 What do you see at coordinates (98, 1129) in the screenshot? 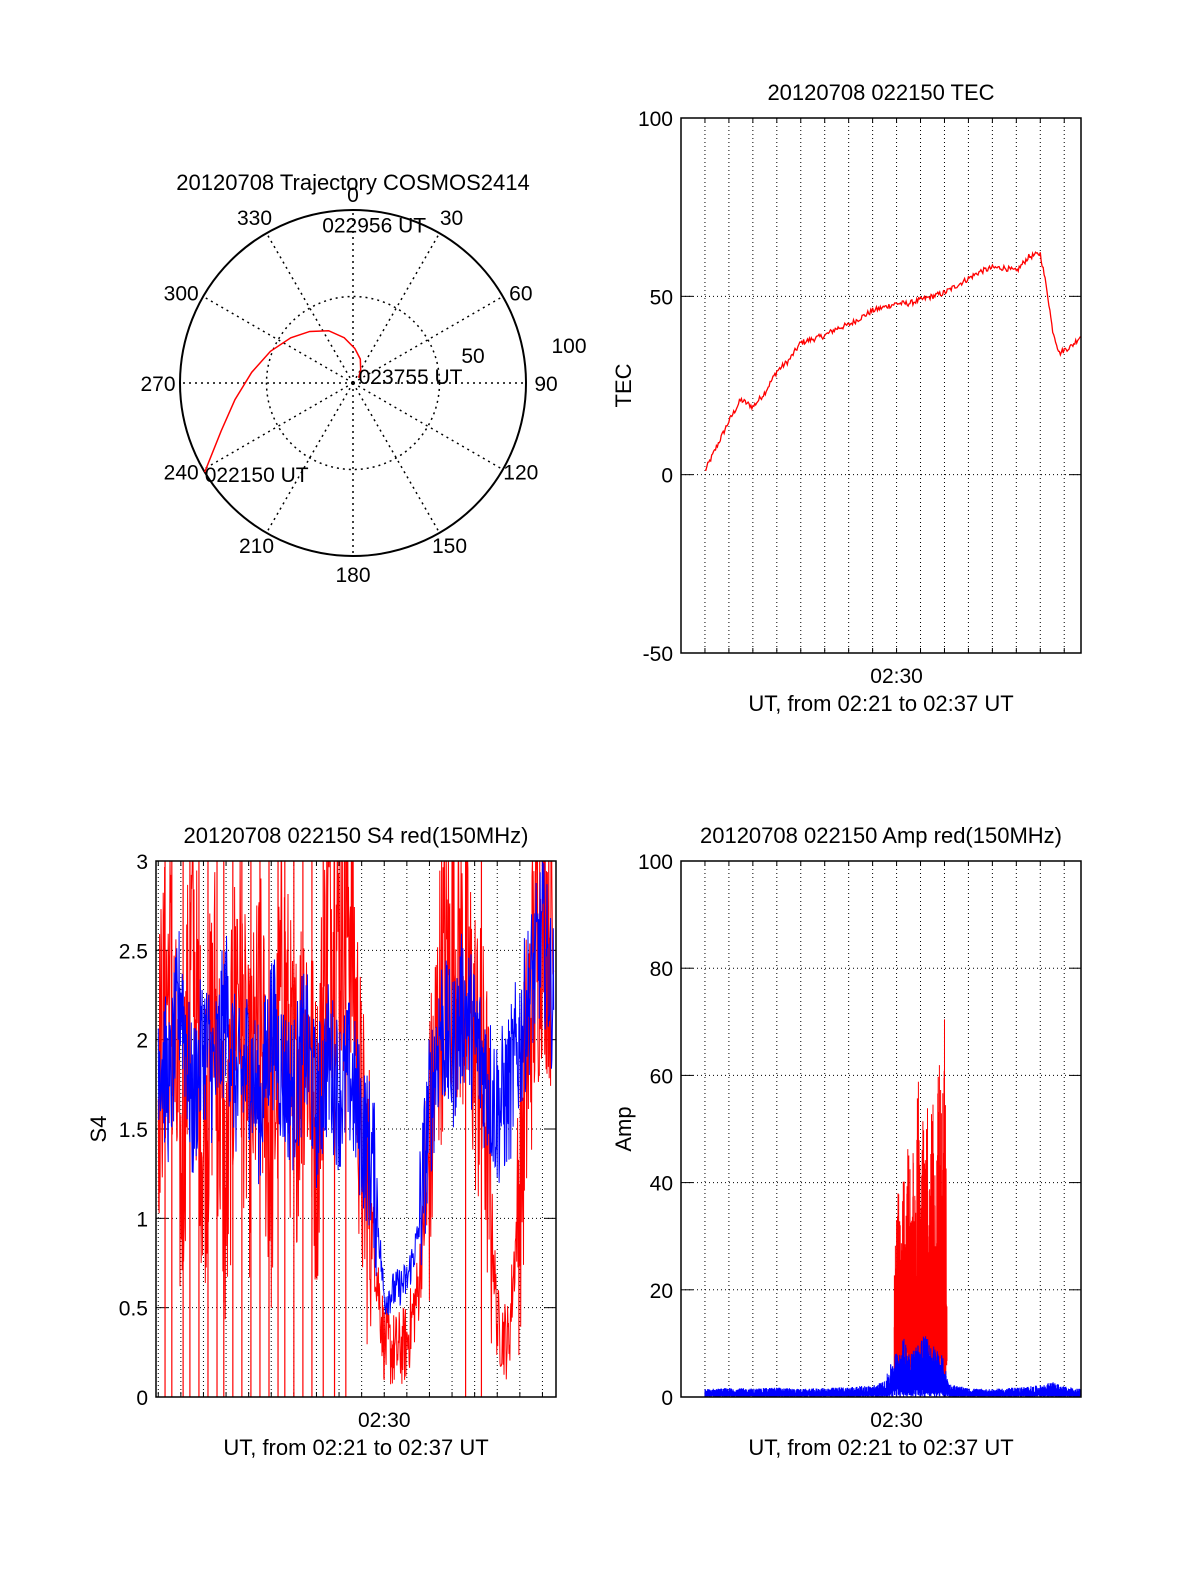
I see `y-axis-label: S4` at bounding box center [98, 1129].